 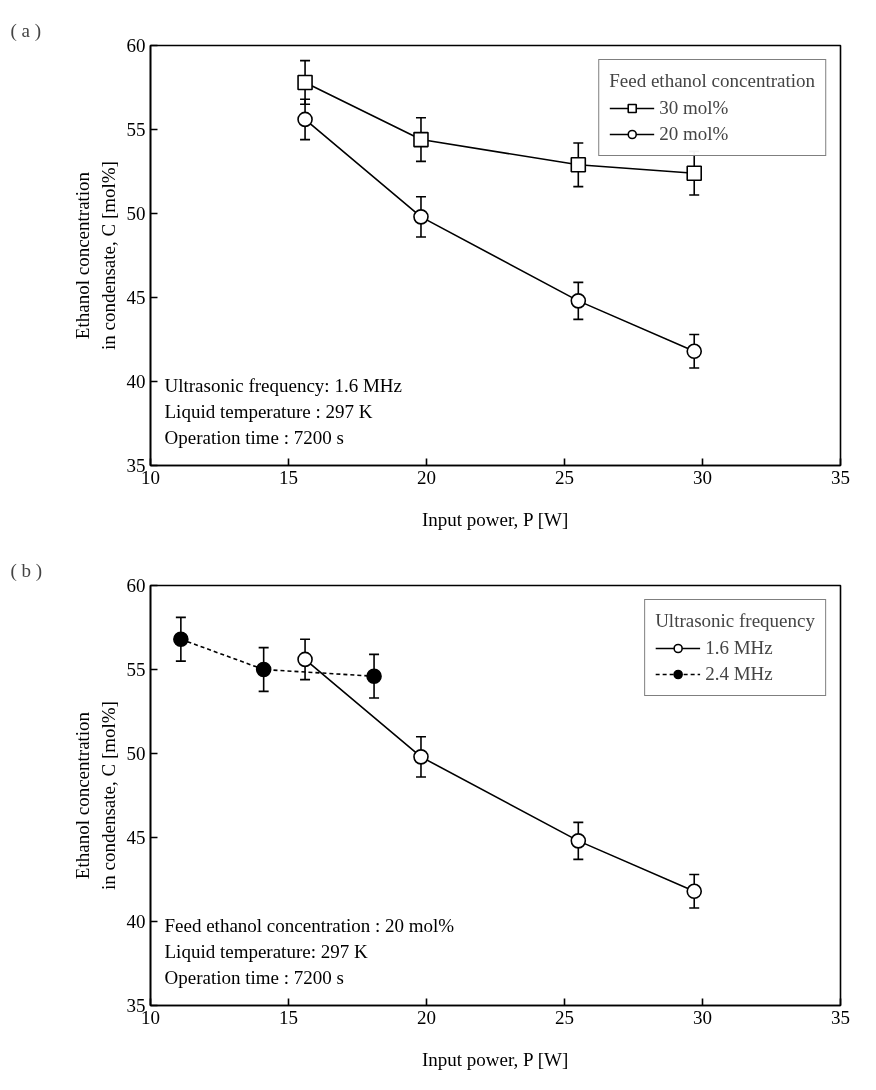 I want to click on annotation: Liquid temperature: 297 K, so click(x=266, y=951).